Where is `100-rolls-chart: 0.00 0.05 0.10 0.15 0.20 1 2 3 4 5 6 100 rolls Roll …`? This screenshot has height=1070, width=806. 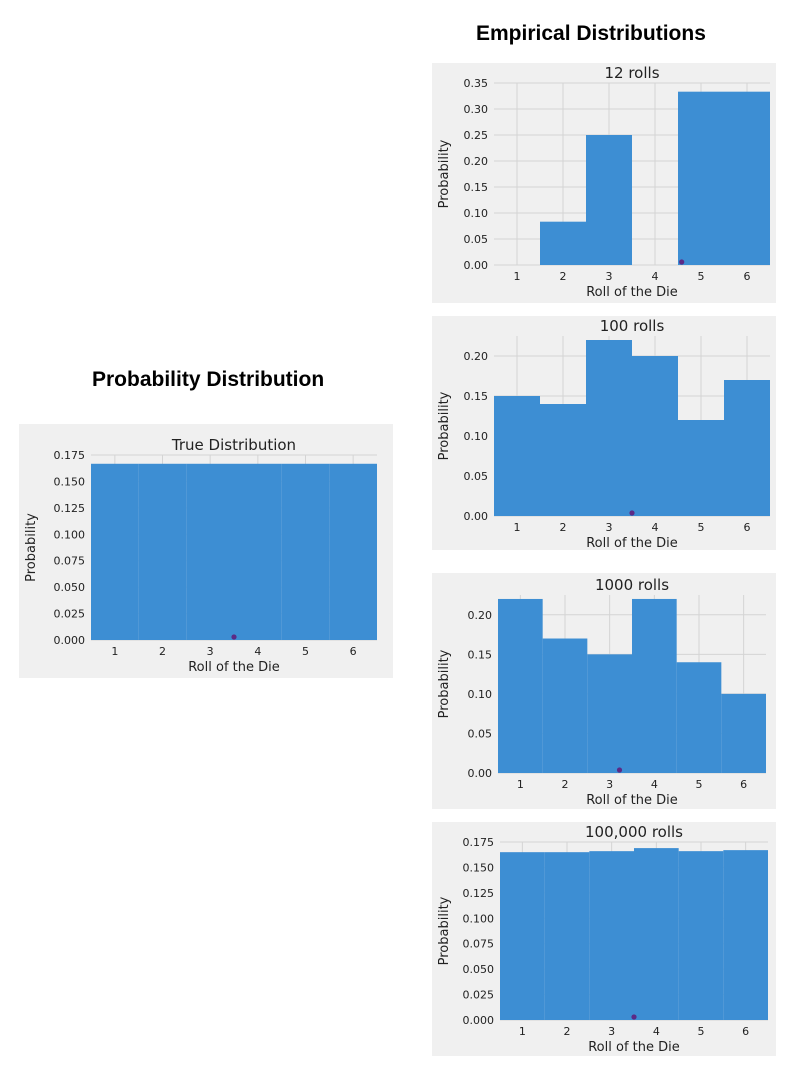 100-rolls-chart: 0.00 0.05 0.10 0.15 0.20 1 2 3 4 5 6 100 rolls Roll … is located at coordinates (604, 433).